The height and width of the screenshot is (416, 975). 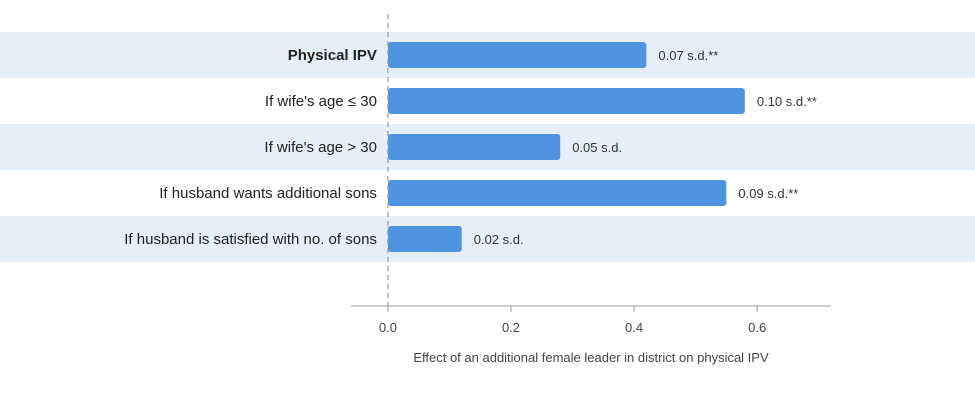 I want to click on category-label: If wife's age ≤ 30, so click(x=321, y=101).